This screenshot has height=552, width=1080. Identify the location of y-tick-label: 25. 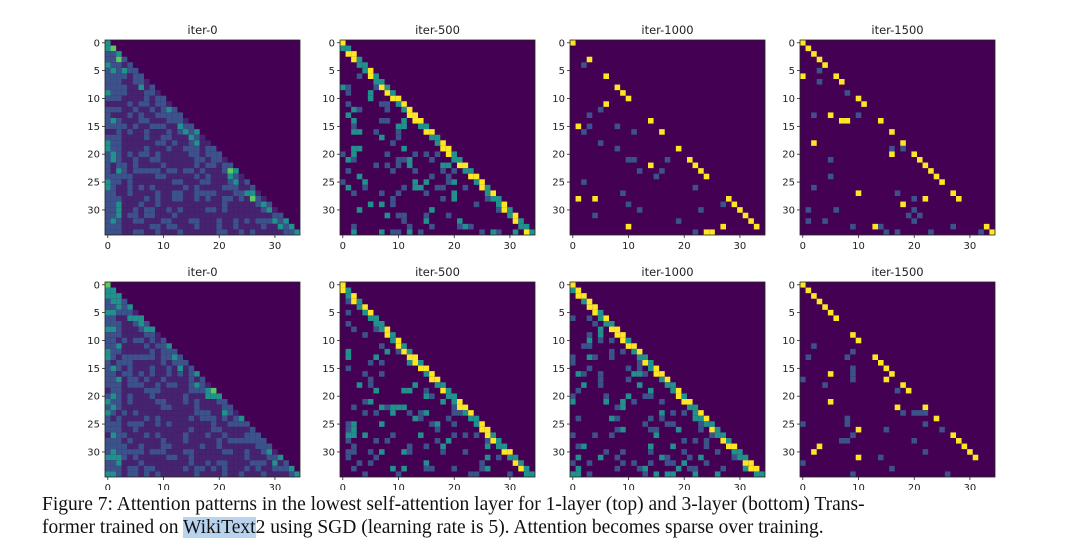
(558, 425).